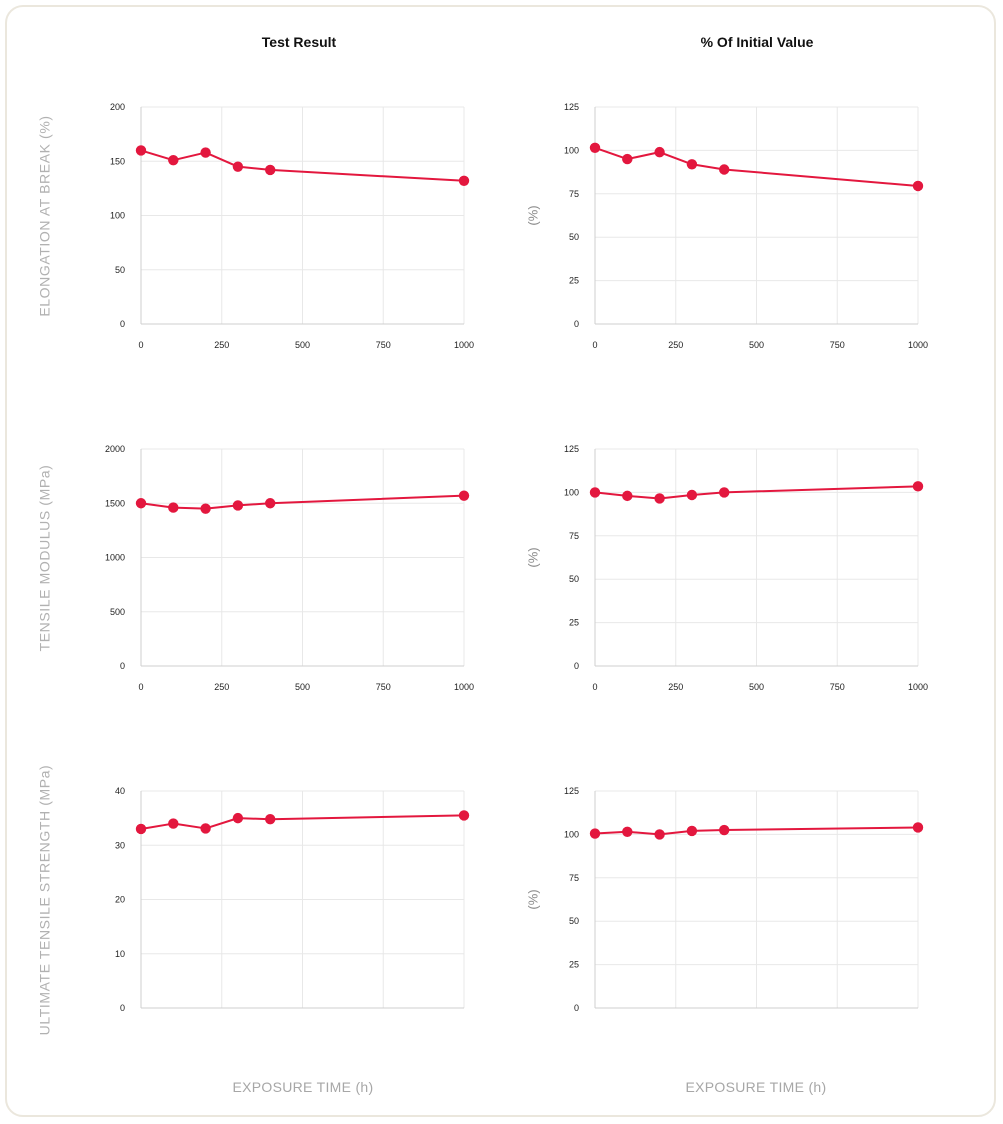 This screenshot has width=1003, height=1124. I want to click on y-tick-label: 500, so click(117, 612).